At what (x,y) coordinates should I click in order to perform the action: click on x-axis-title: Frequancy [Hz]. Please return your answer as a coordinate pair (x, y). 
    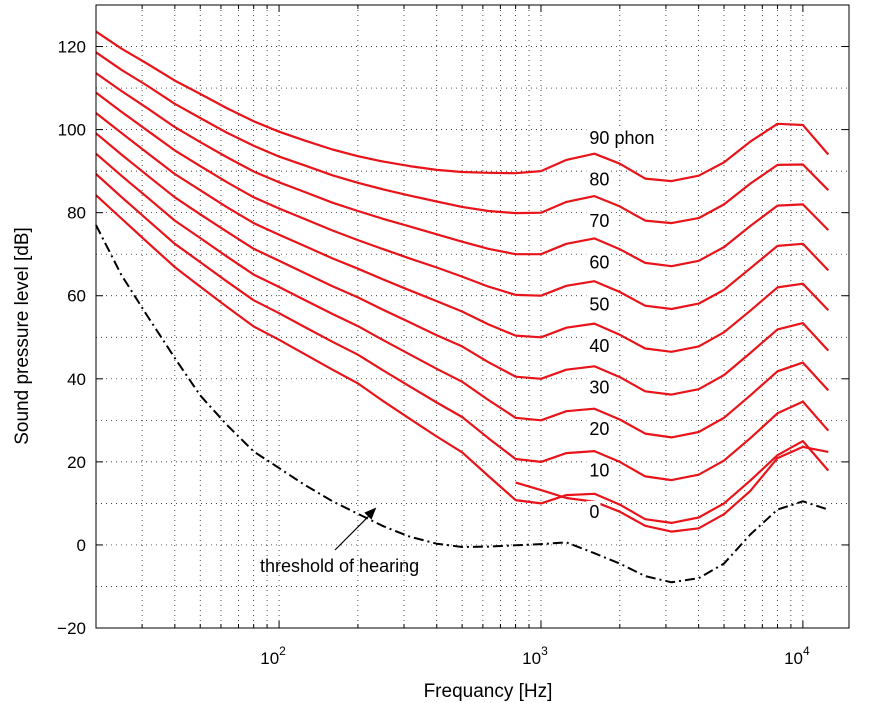
    Looking at the image, I should click on (488, 691).